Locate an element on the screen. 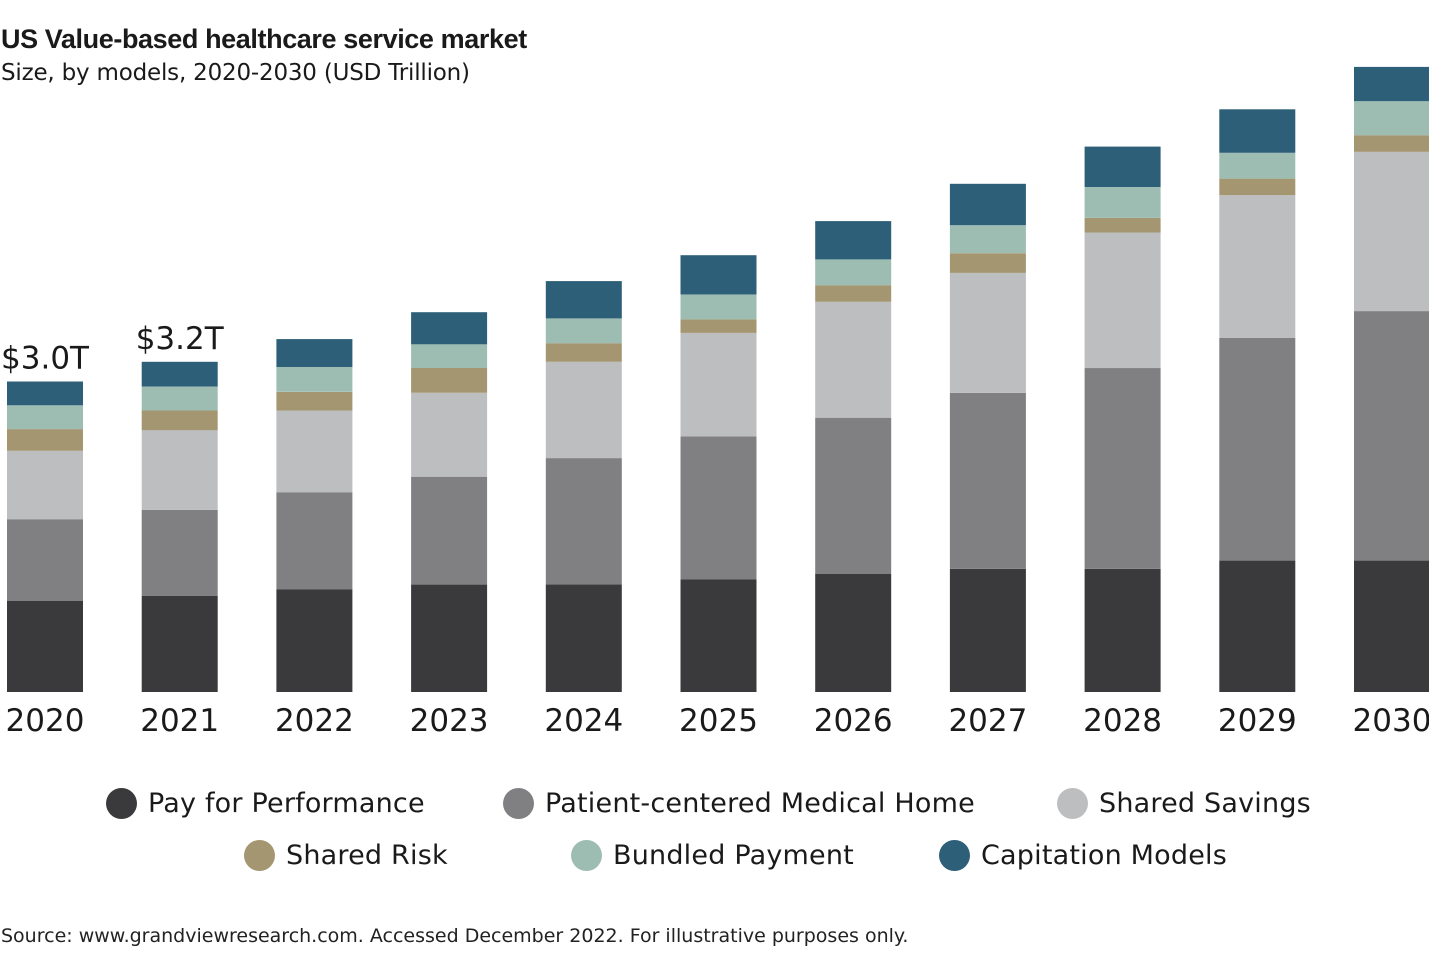  bar-segment-2020-shared-risk is located at coordinates (45, 440).